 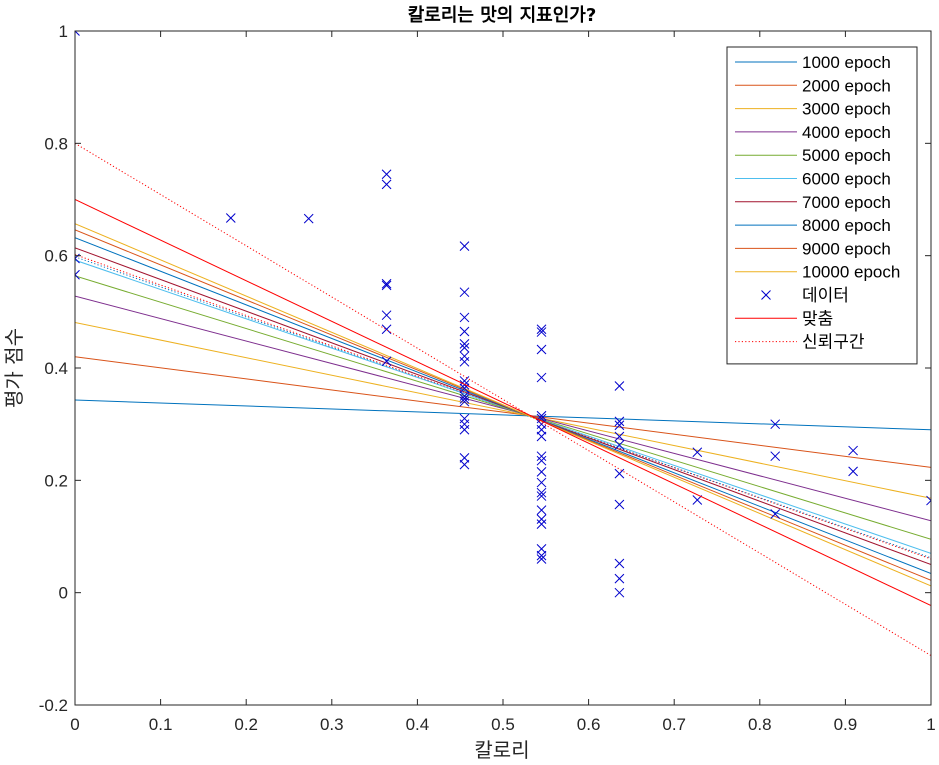 I want to click on x-tick-label: 1, so click(x=930, y=724).